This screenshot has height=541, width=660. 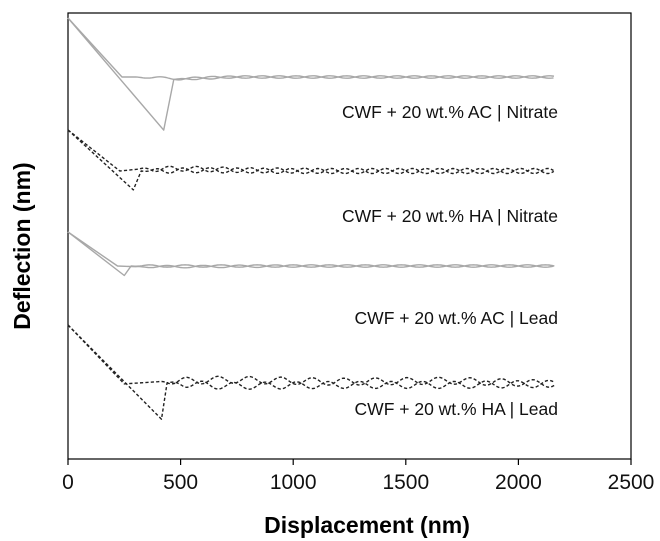 I want to click on x-axis-ticks: 0 500 1000 1500 2000 2500, so click(x=358, y=476).